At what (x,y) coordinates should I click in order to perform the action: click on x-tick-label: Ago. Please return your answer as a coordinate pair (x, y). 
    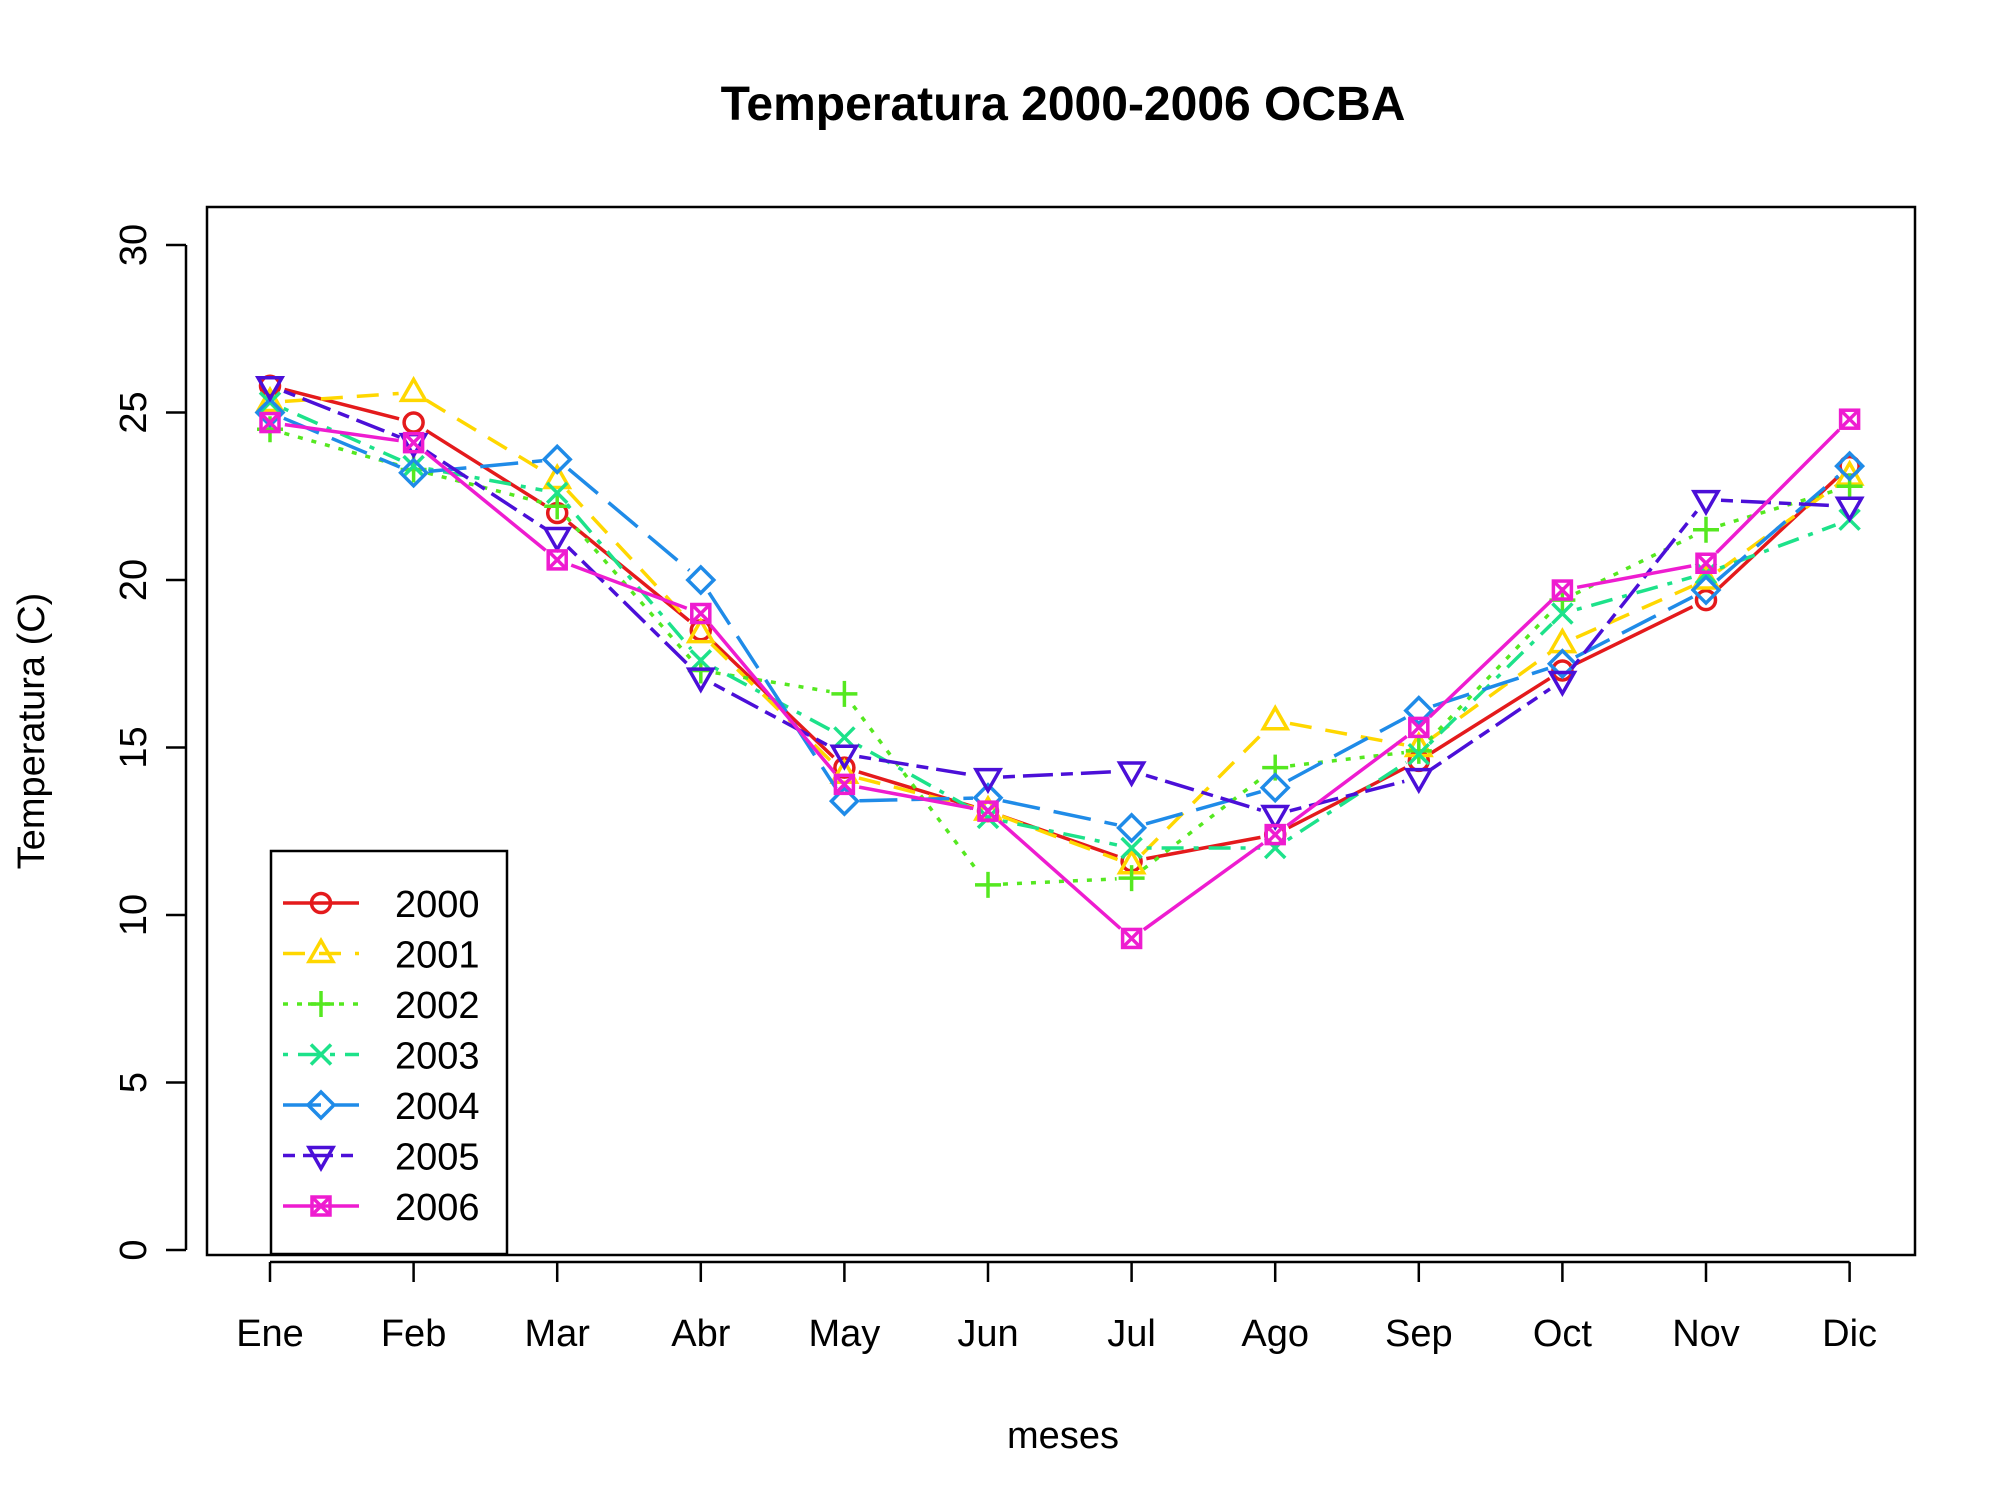
    Looking at the image, I should click on (1275, 1334).